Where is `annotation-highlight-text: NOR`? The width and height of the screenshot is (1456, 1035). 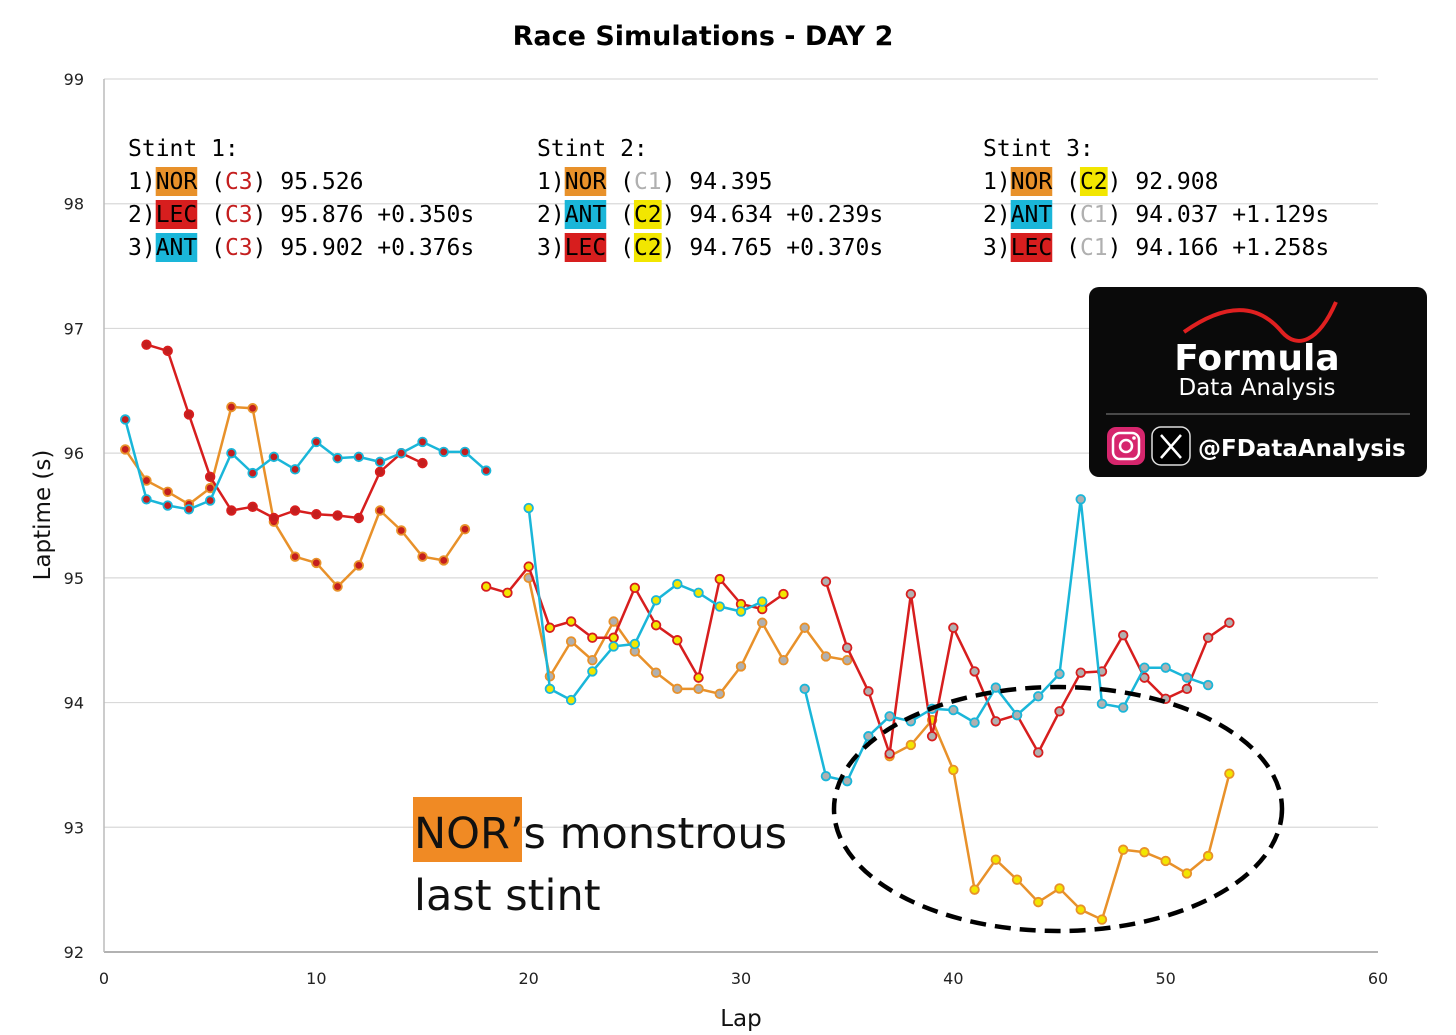 annotation-highlight-text: NOR is located at coordinates (462, 834).